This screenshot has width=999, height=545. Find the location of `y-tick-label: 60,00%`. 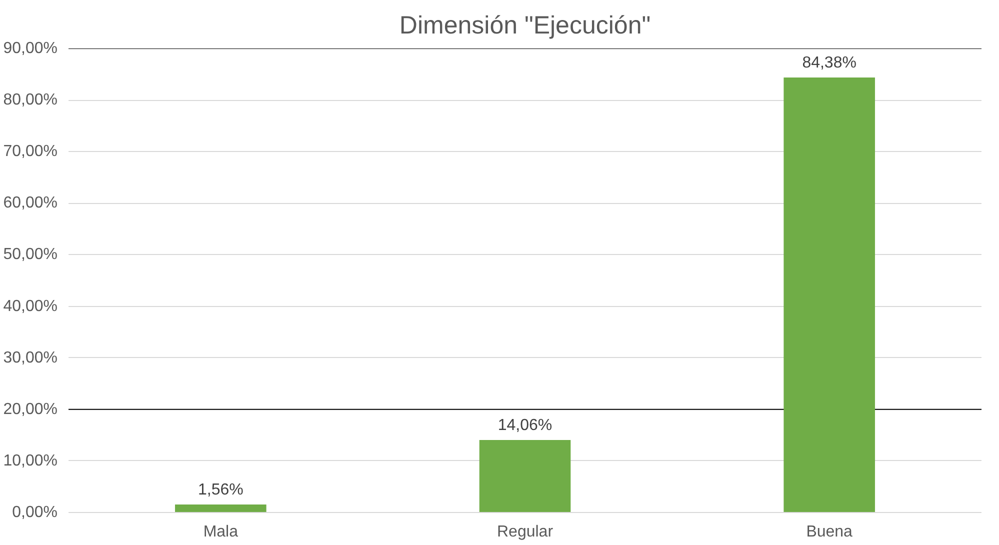

y-tick-label: 60,00% is located at coordinates (30, 203).